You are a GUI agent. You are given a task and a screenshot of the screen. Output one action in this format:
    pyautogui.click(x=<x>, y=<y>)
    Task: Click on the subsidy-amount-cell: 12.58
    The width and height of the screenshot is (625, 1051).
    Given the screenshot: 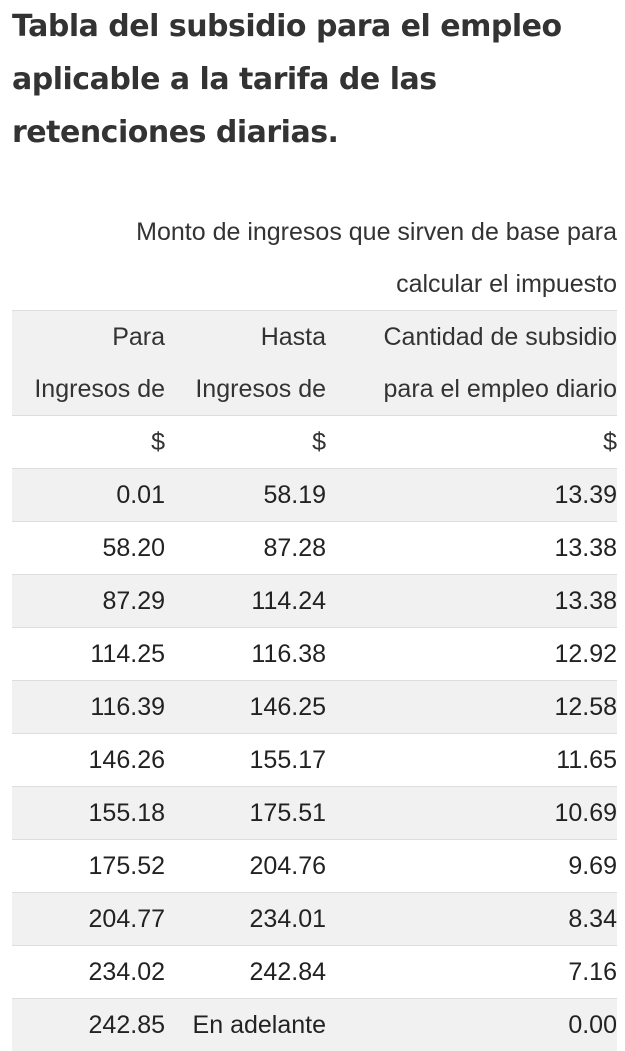 What is the action you would take?
    pyautogui.click(x=471, y=707)
    